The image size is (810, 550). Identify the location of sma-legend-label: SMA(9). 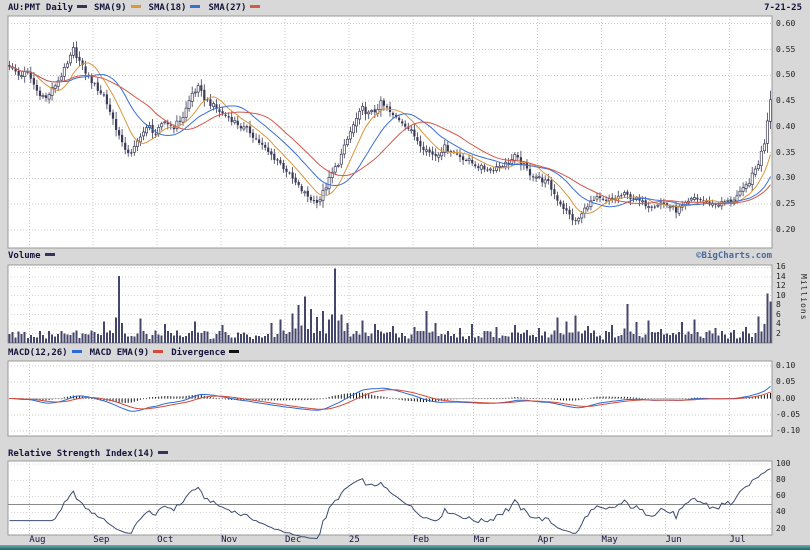
(110, 8).